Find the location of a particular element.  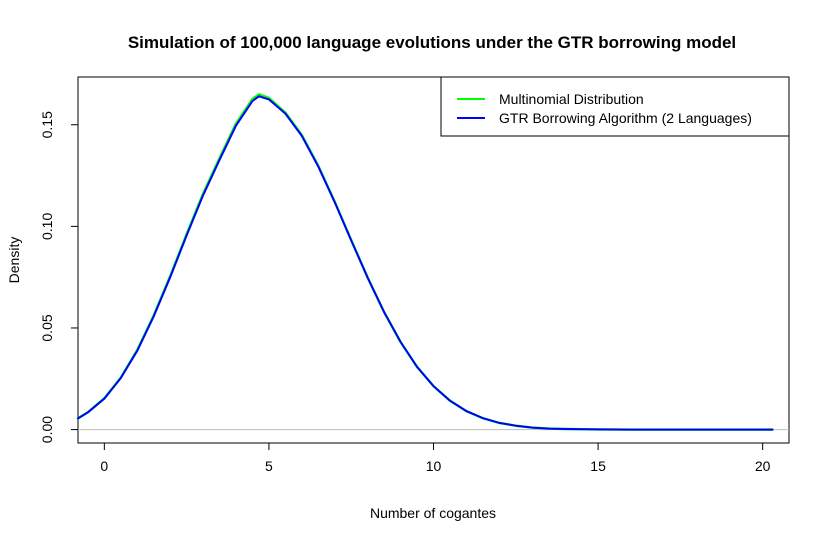

y-tick-label: 0.00 is located at coordinates (47, 429).